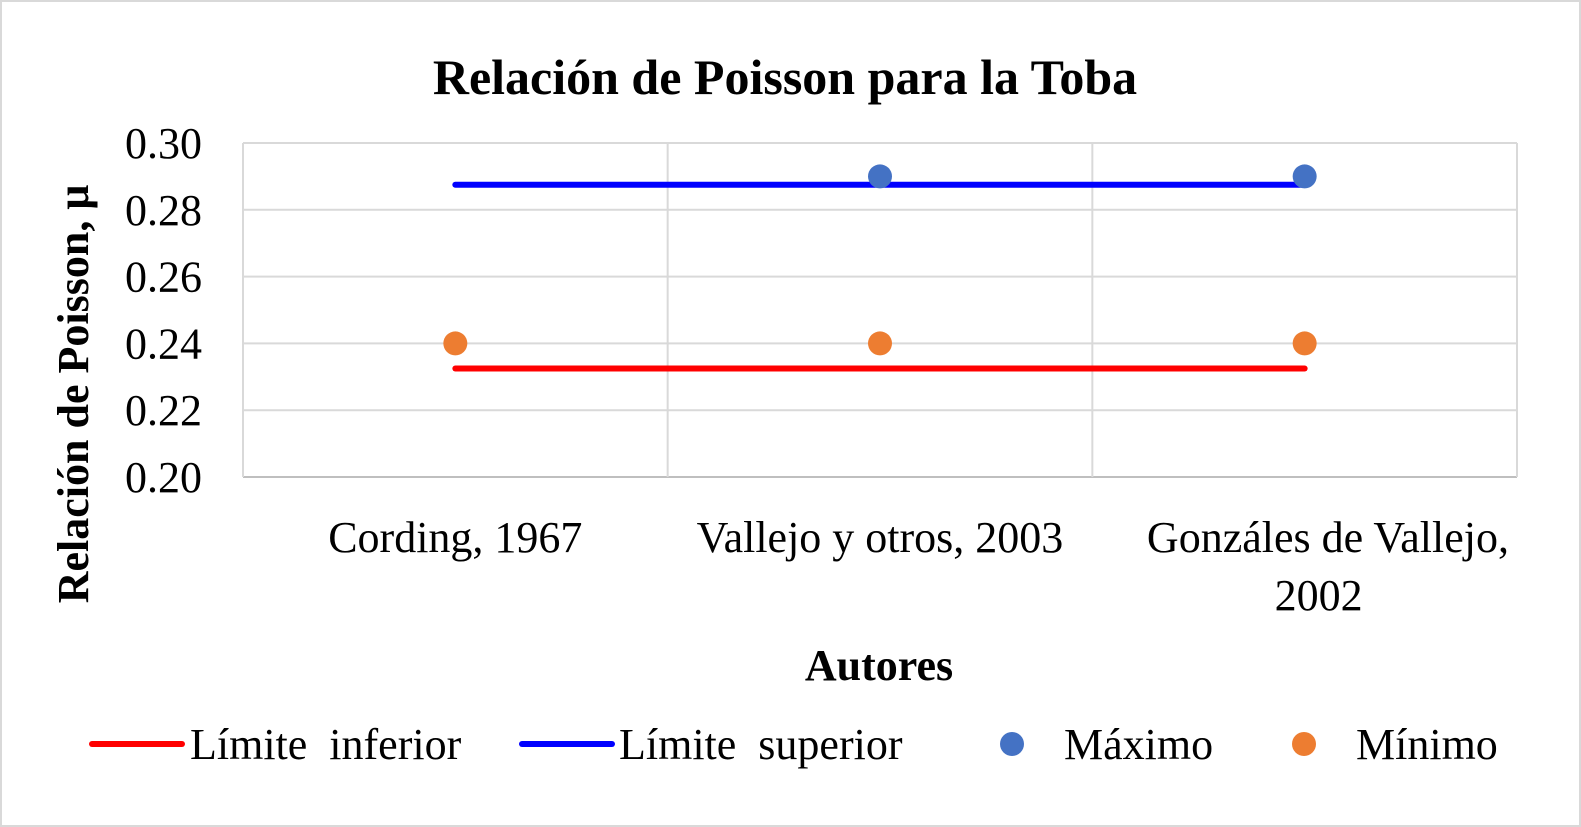 The height and width of the screenshot is (827, 1581). I want to click on y-tick-label: 0.24, so click(163, 343).